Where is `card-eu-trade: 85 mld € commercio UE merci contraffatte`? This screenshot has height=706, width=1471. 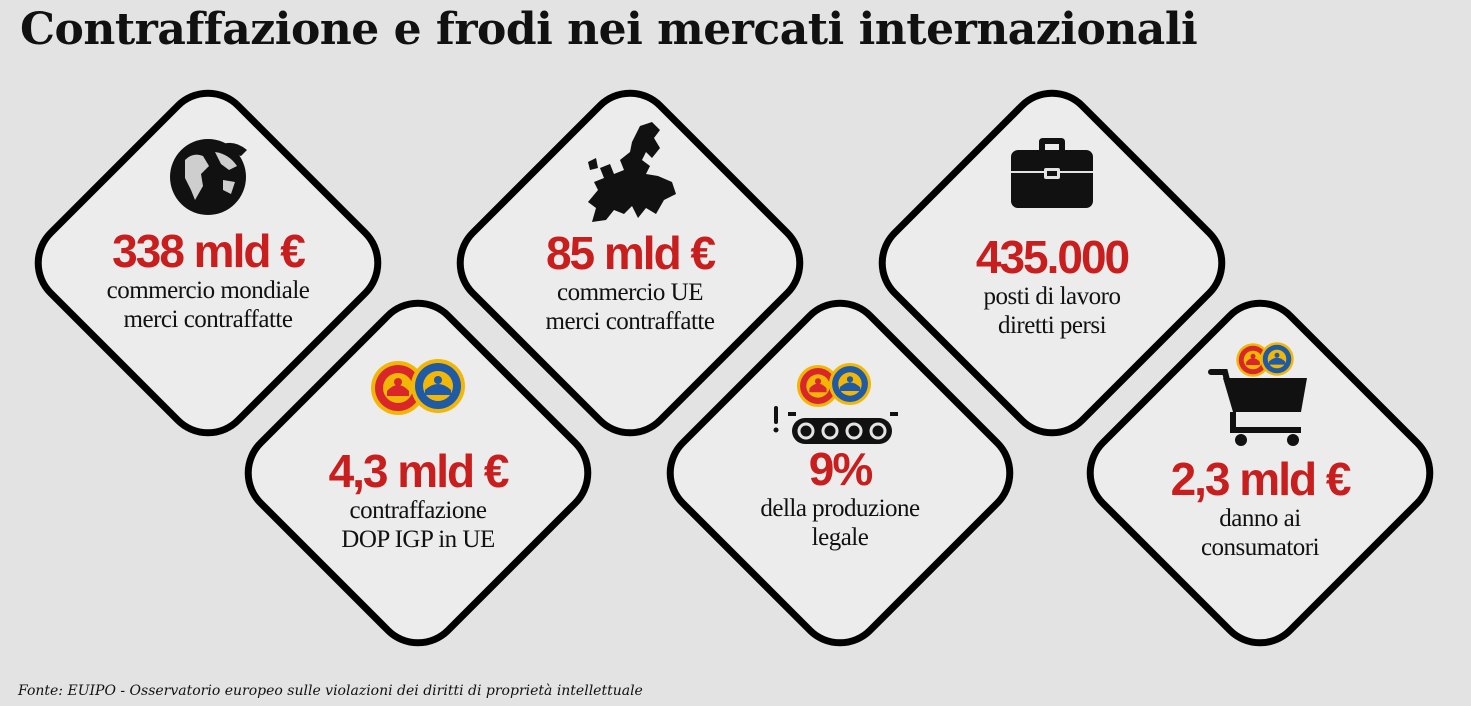 card-eu-trade: 85 mld € commercio UE merci contraffatte is located at coordinates (630, 227).